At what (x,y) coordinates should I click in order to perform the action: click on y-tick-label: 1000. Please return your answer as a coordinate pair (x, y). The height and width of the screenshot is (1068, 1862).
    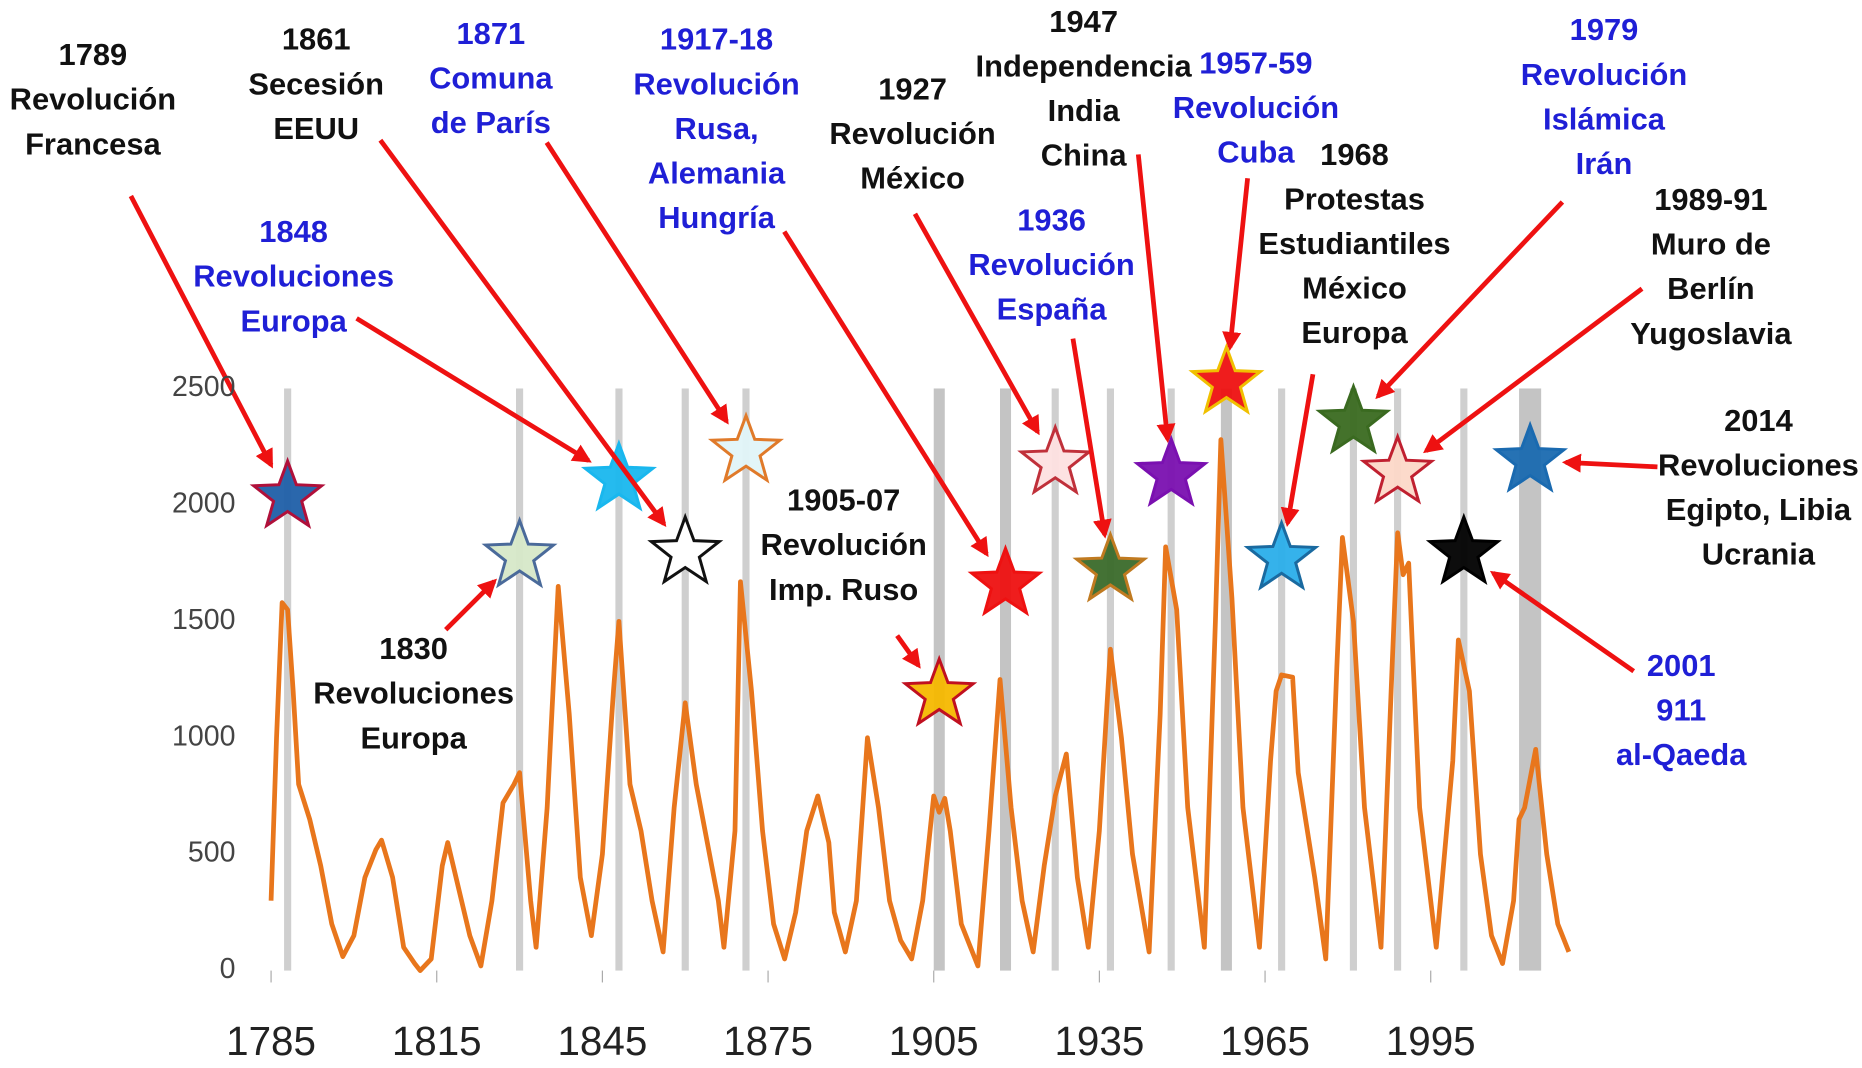
    Looking at the image, I should click on (203, 736).